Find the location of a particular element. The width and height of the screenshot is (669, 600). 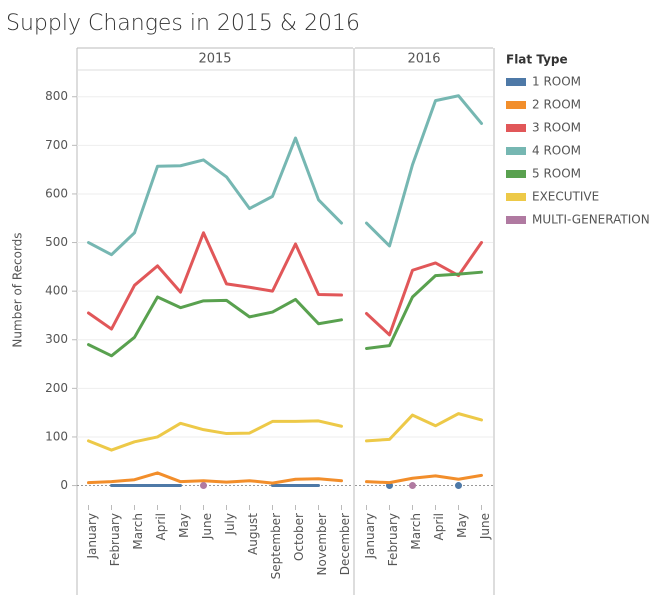

legend-title: Flat Type is located at coordinates (537, 60).